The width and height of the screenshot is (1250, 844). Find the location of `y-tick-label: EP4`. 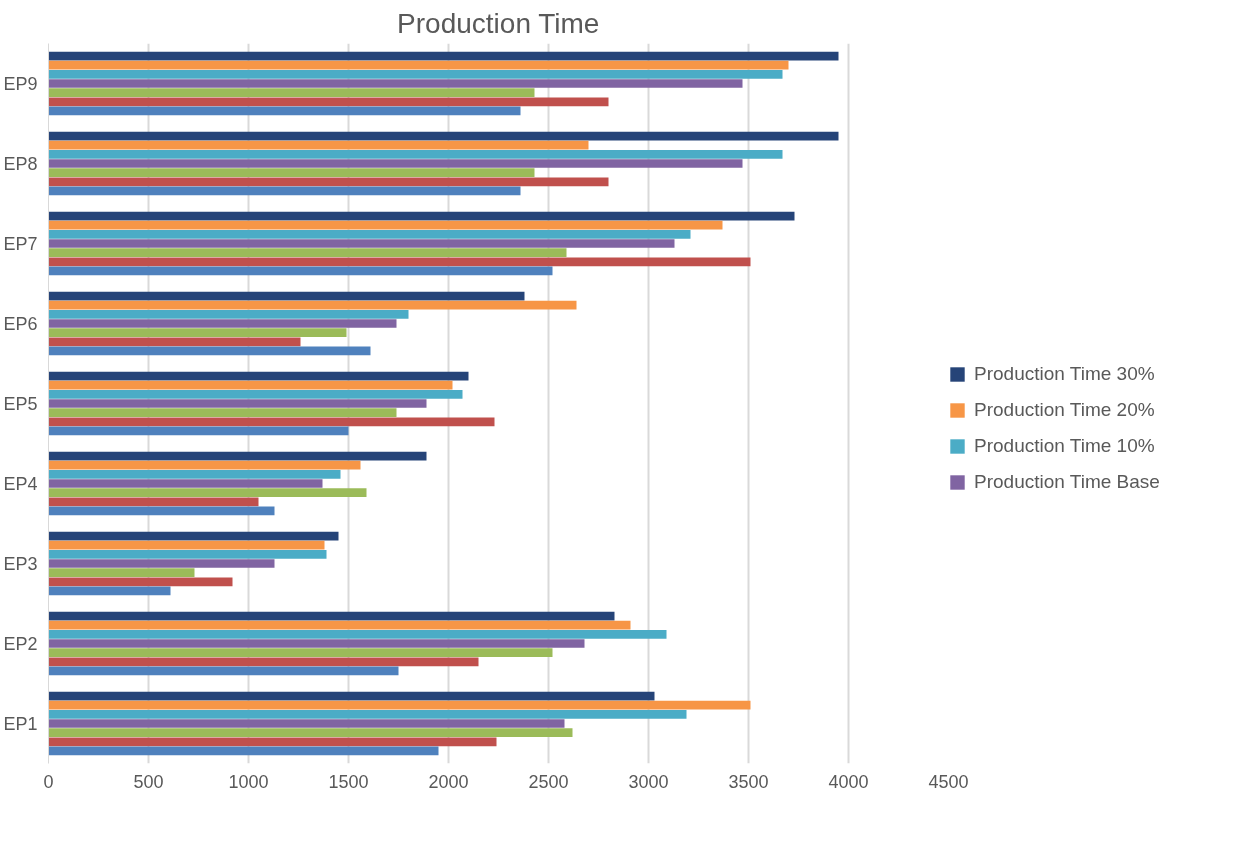

y-tick-label: EP4 is located at coordinates (20, 483).